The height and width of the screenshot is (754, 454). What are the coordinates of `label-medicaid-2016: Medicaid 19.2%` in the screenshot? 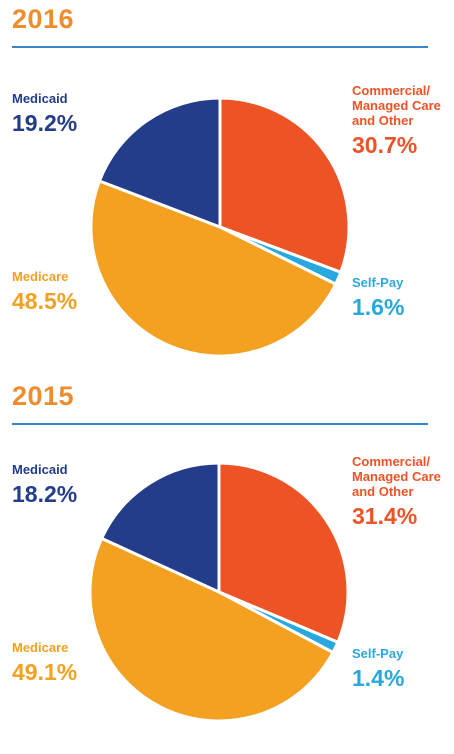 It's located at (45, 113).